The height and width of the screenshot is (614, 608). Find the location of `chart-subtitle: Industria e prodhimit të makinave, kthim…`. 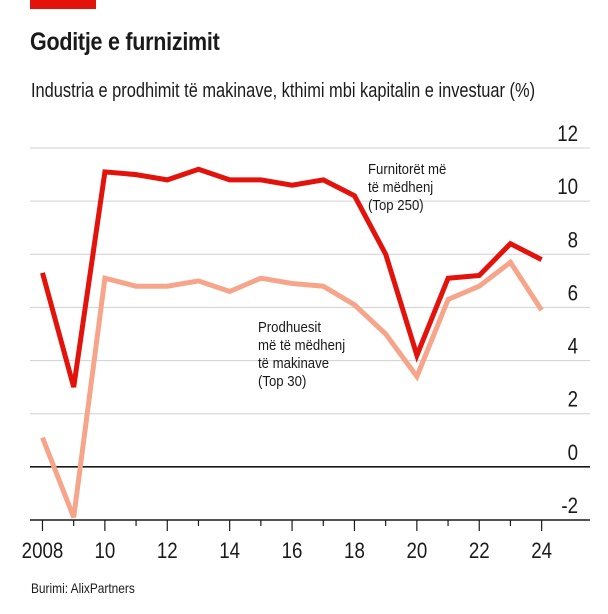

chart-subtitle: Industria e prodhimit të makinave, kthim… is located at coordinates (283, 91).